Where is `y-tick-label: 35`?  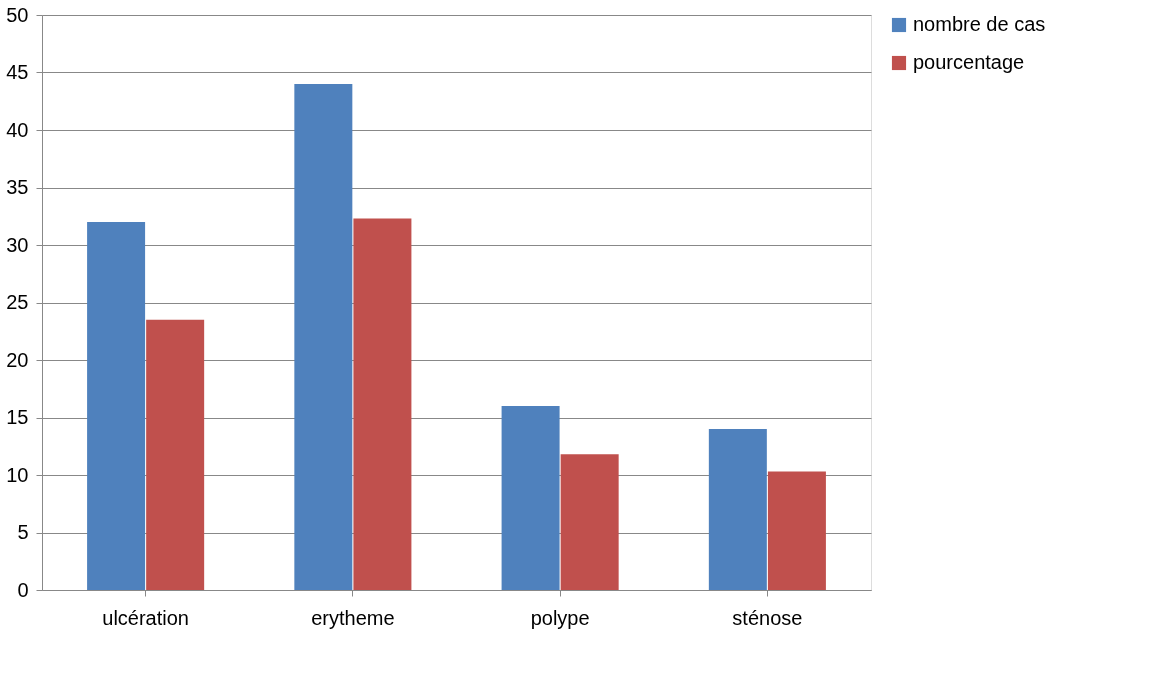 y-tick-label: 35 is located at coordinates (17, 187).